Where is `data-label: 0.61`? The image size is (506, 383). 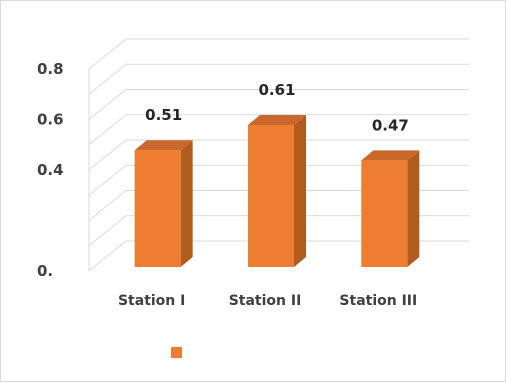
data-label: 0.61 is located at coordinates (276, 90).